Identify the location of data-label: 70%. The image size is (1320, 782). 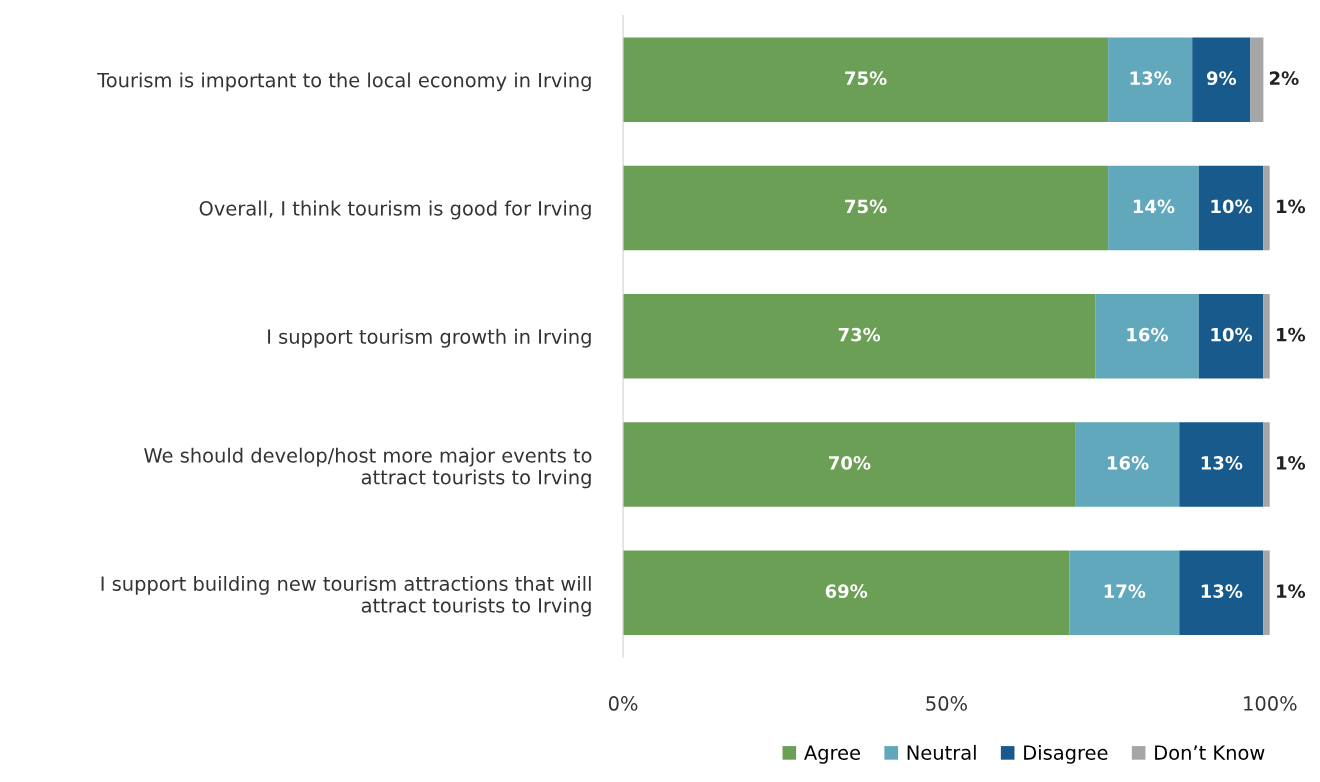
(850, 463).